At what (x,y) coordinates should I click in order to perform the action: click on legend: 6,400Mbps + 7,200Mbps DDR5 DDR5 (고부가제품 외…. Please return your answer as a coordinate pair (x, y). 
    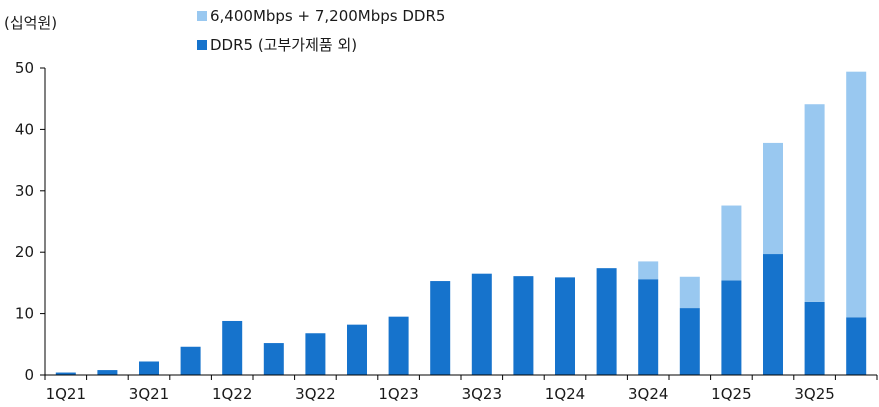
    Looking at the image, I should click on (321, 30).